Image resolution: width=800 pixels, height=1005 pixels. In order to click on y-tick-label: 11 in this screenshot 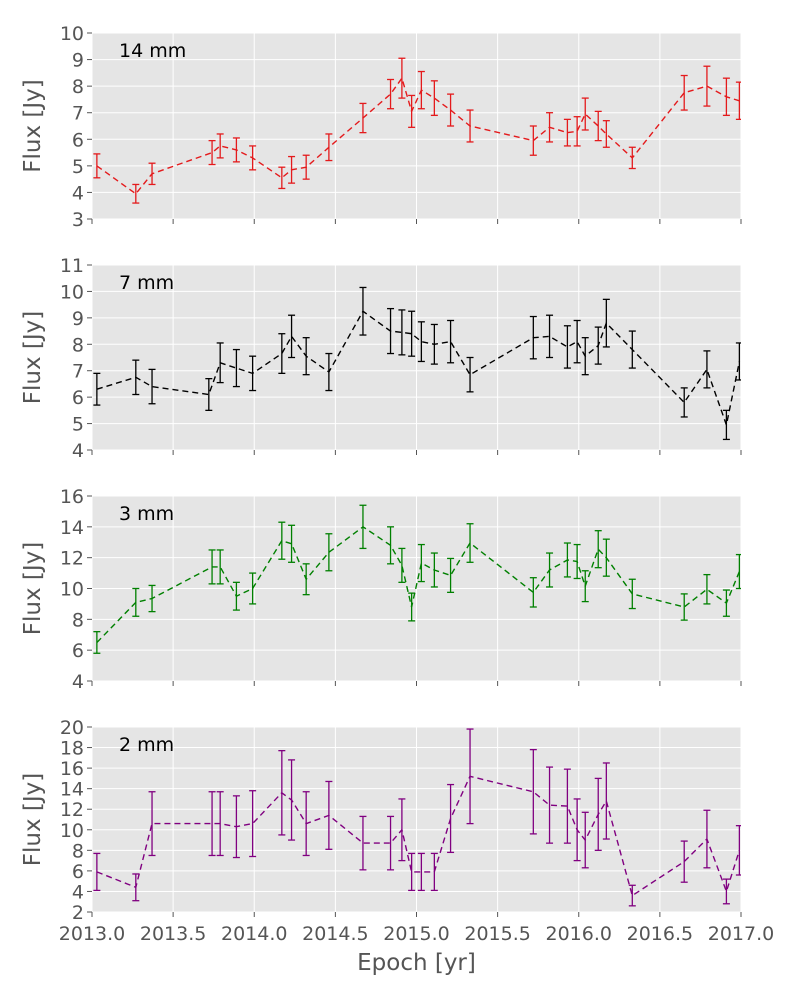, I will do `click(72, 266)`.